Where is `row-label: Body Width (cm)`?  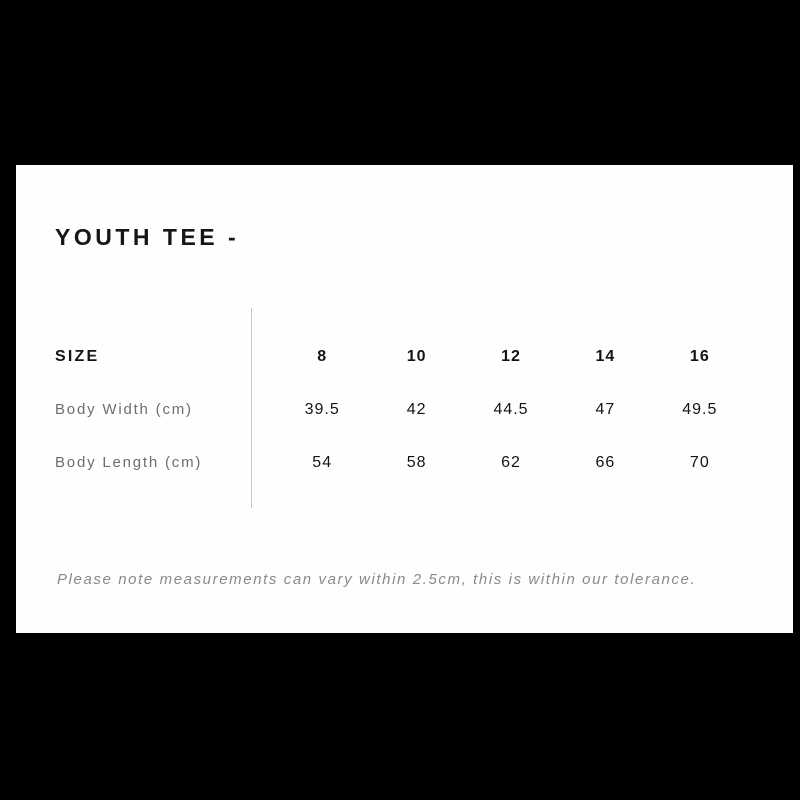 row-label: Body Width (cm) is located at coordinates (124, 409).